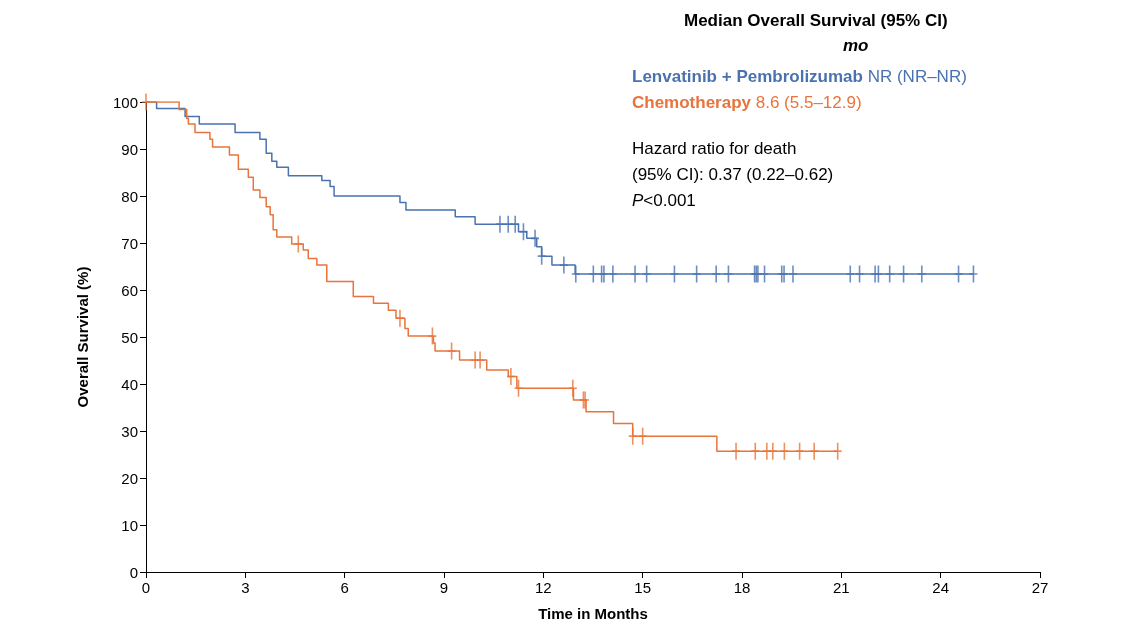 This screenshot has width=1128, height=642. Describe the element at coordinates (733, 174) in the screenshot. I see `annotation: (95% CI): 0.37 (0.22–0.62)` at that location.